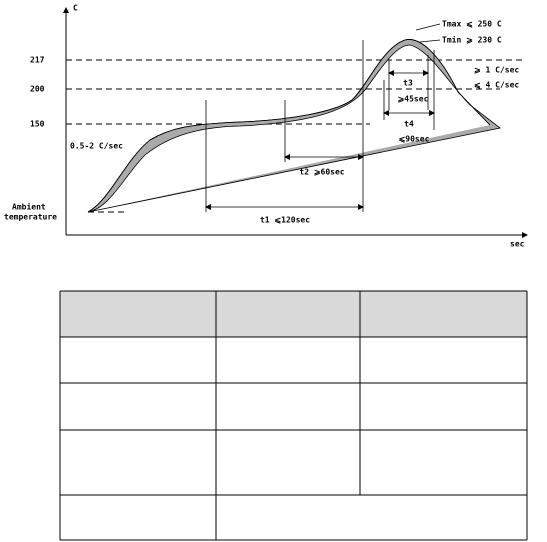 This screenshot has width=547, height=542. What do you see at coordinates (37, 60) in the screenshot?
I see `level-label: 217` at bounding box center [37, 60].